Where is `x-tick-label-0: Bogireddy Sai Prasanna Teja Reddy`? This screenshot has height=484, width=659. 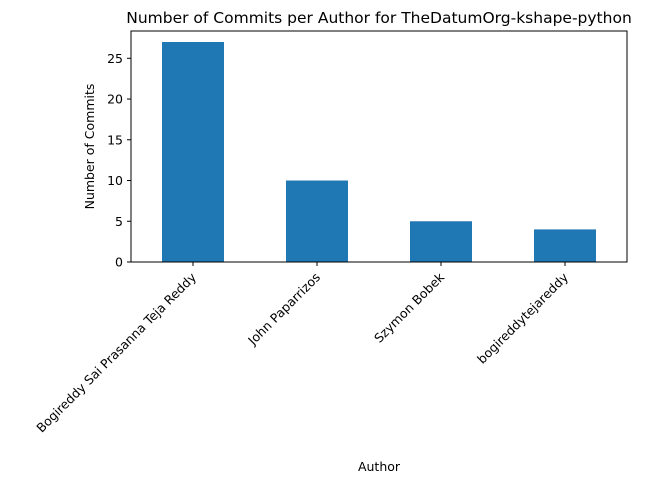 x-tick-label-0: Bogireddy Sai Prasanna Teja Reddy is located at coordinates (116, 352).